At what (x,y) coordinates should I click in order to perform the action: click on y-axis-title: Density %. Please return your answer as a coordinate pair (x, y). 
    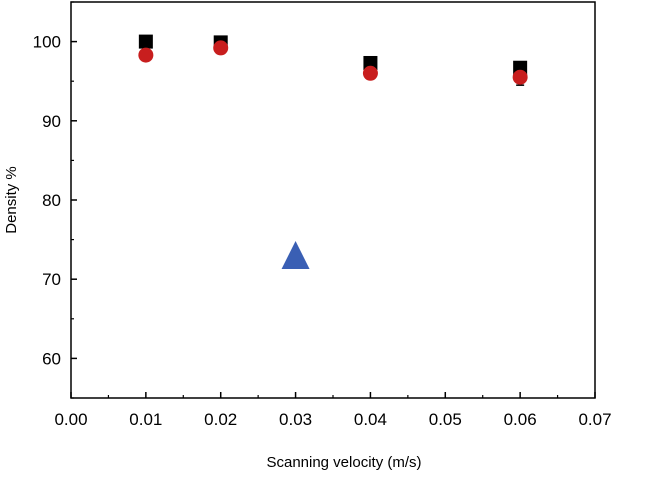
    Looking at the image, I should click on (11, 200).